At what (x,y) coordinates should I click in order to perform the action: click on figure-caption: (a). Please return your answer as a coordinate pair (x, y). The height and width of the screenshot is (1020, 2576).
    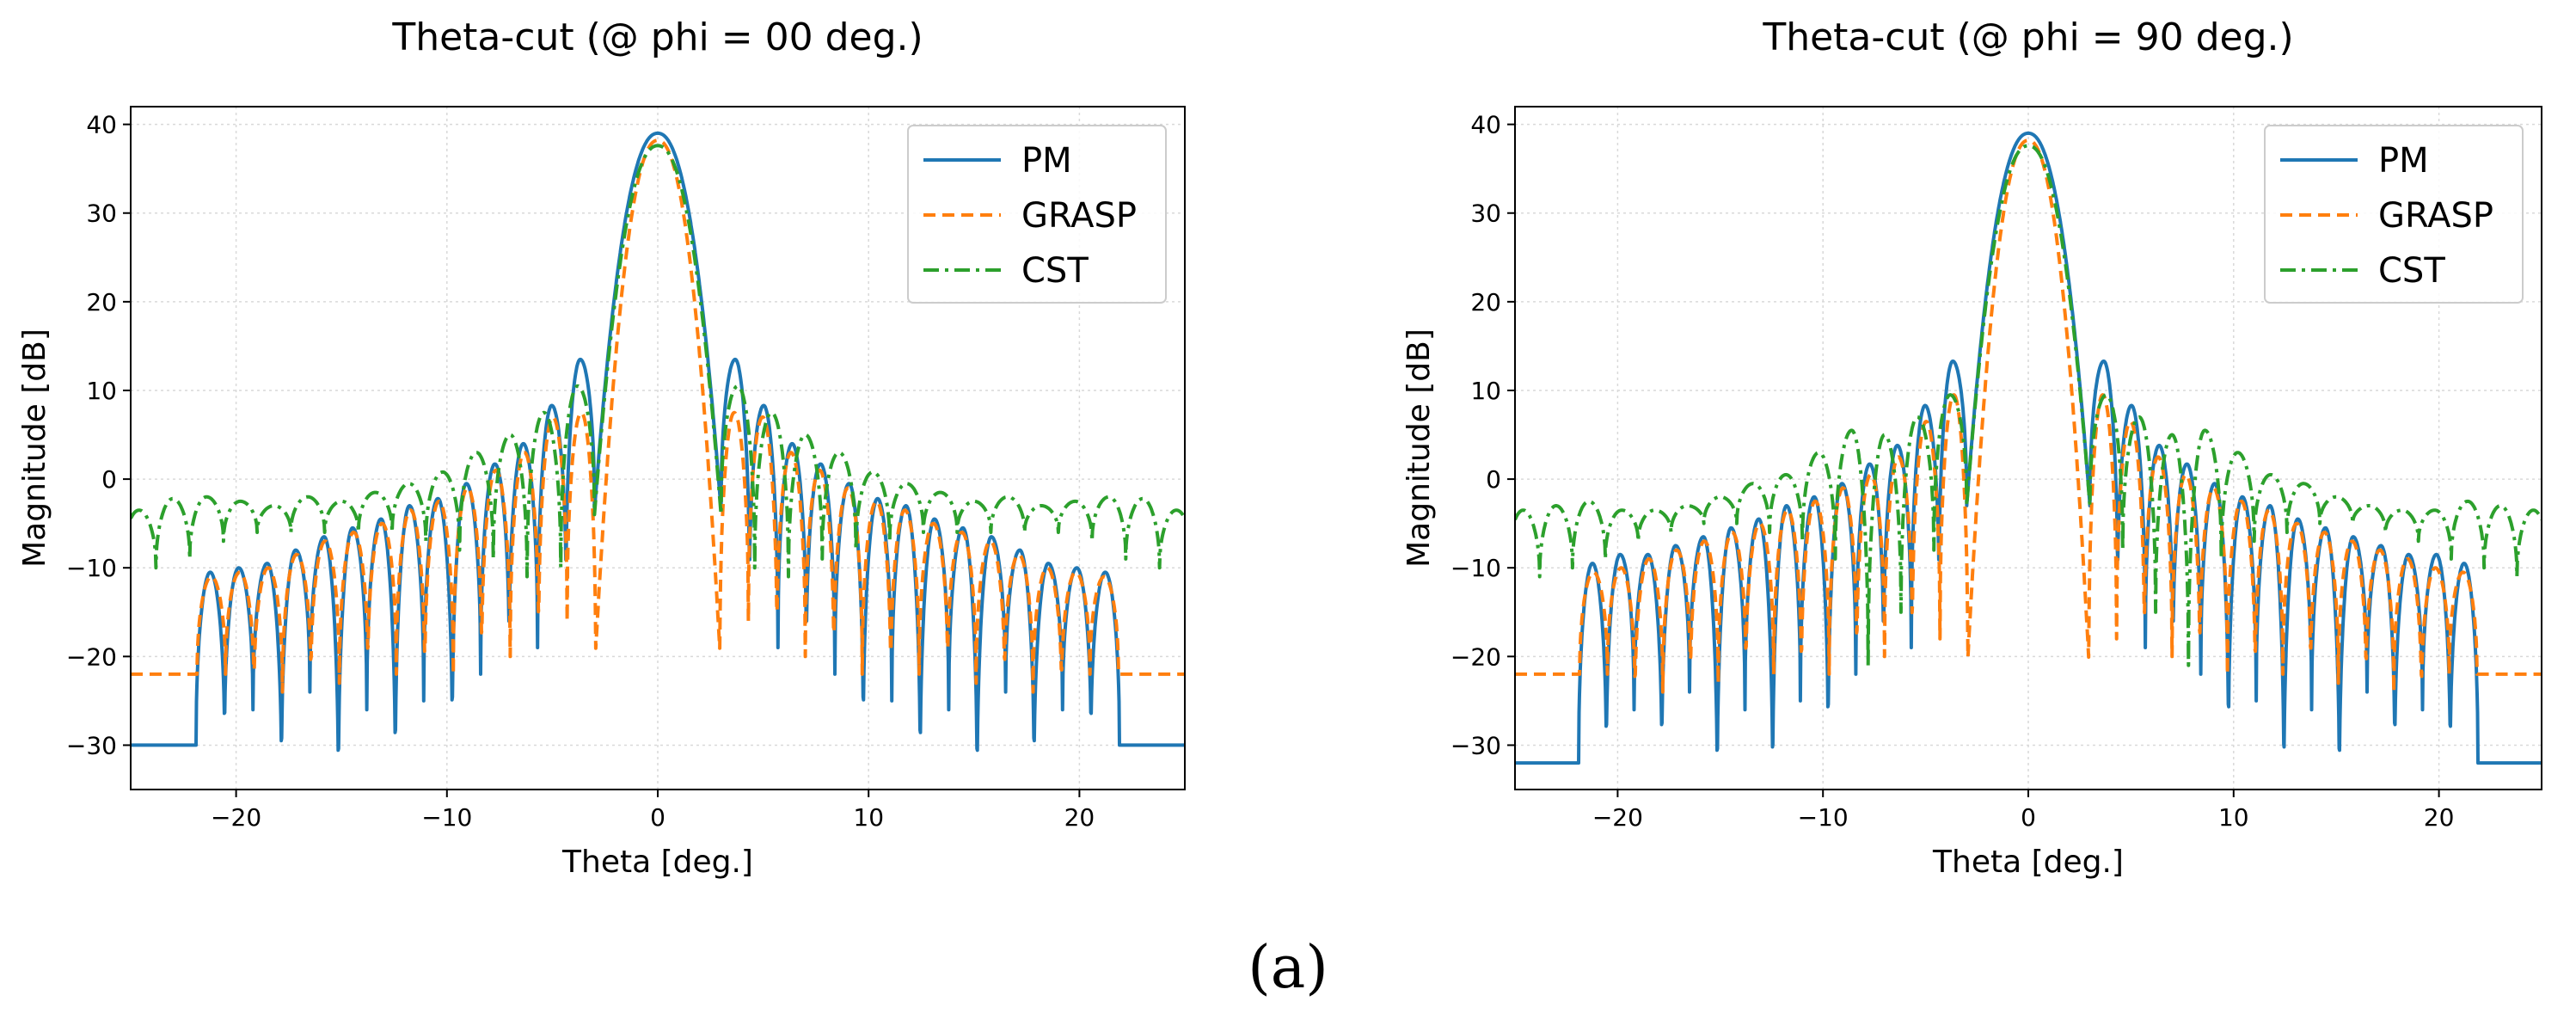
    Looking at the image, I should click on (1288, 968).